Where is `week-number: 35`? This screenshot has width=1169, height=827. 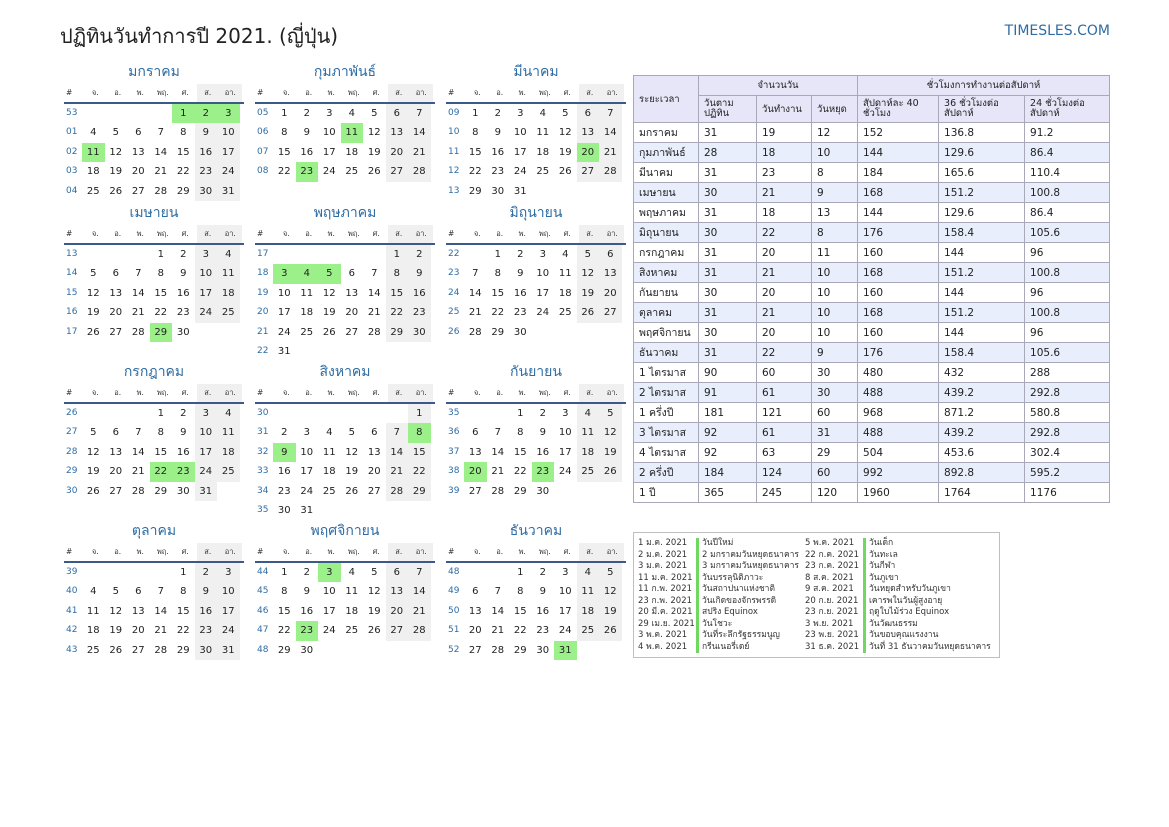
week-number: 35 is located at coordinates (263, 509).